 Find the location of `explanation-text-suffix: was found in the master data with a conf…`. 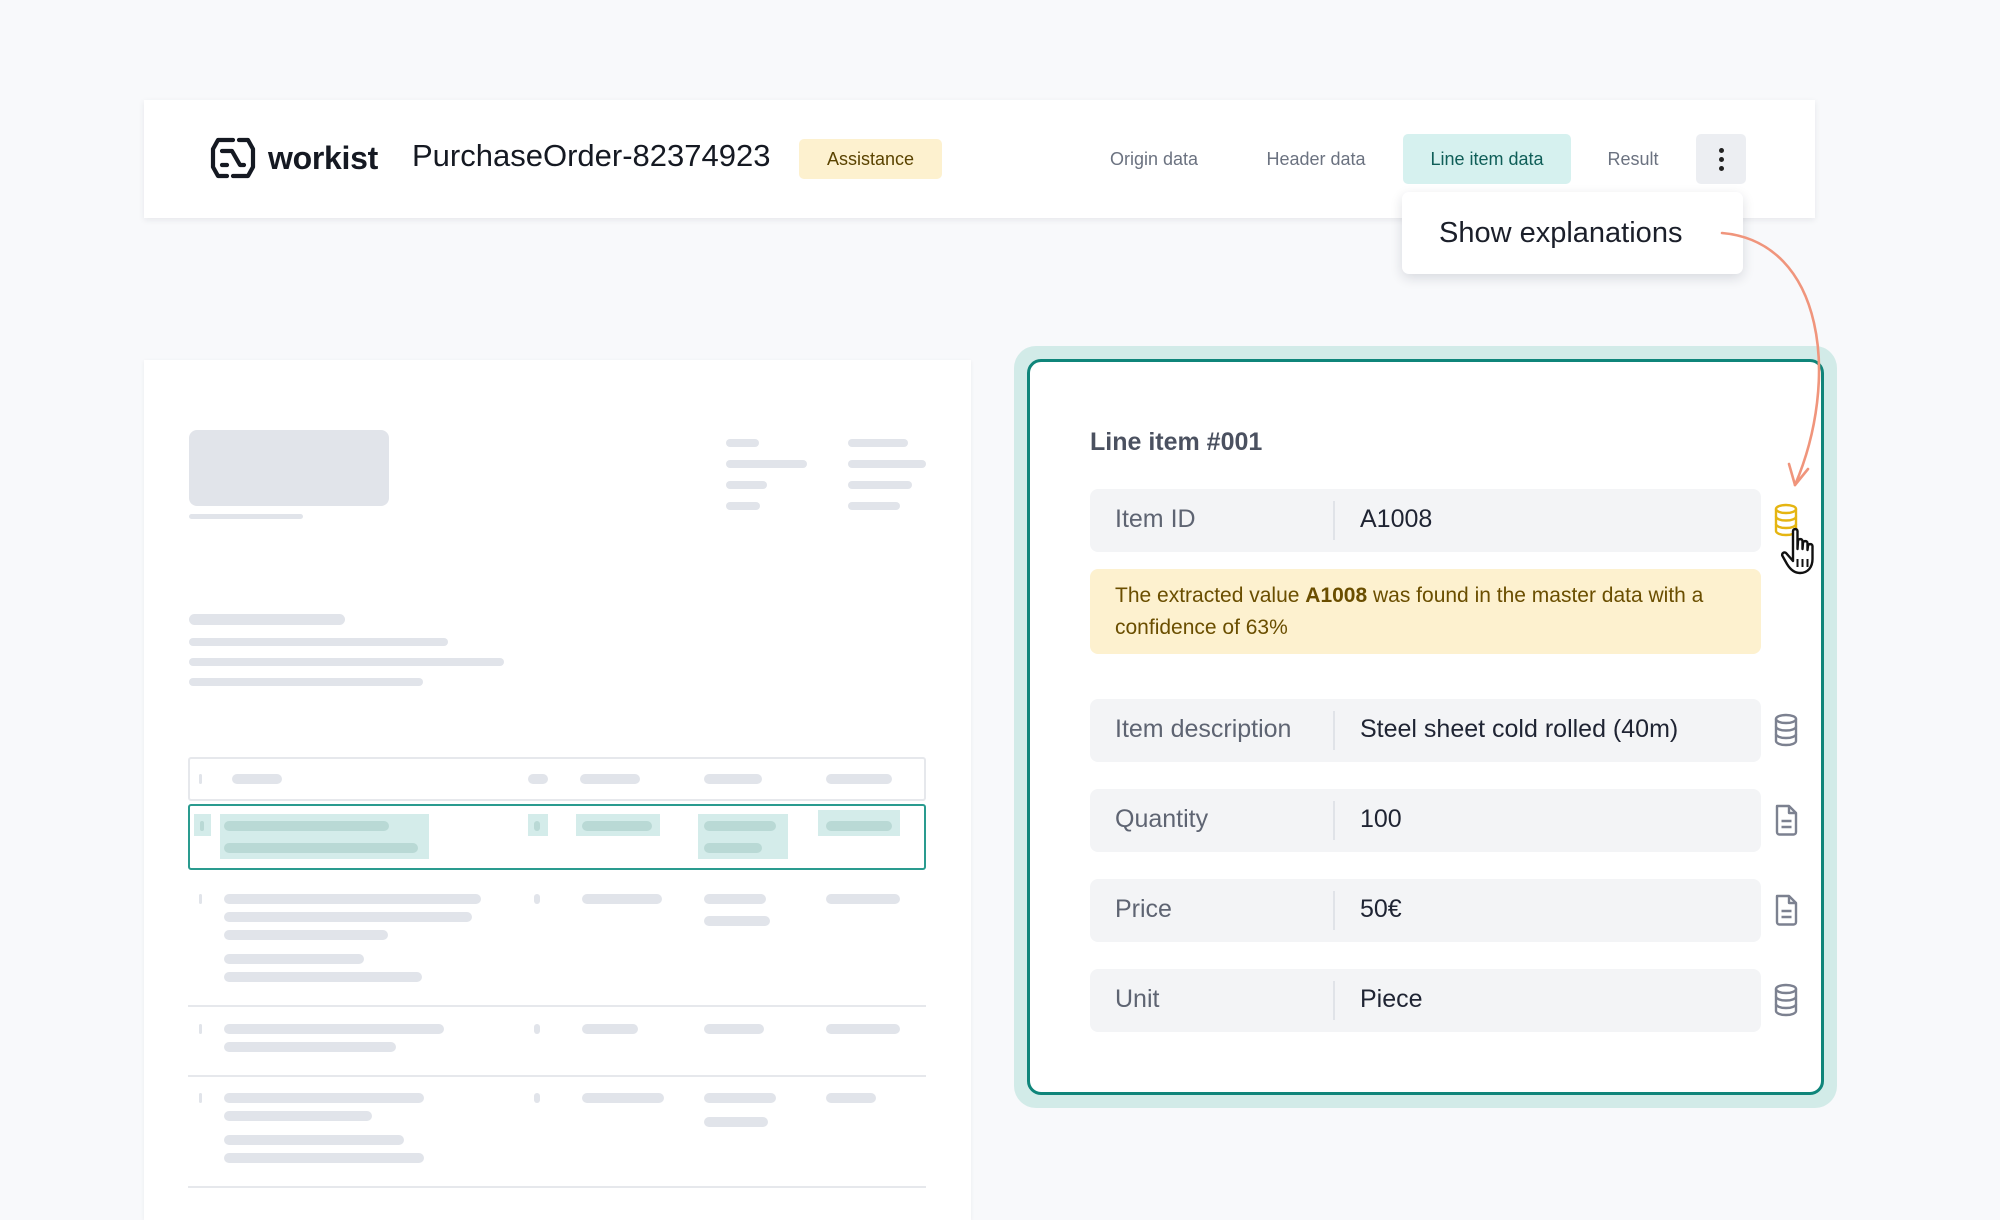

explanation-text-suffix: was found in the master data with a conf… is located at coordinates (1409, 611).